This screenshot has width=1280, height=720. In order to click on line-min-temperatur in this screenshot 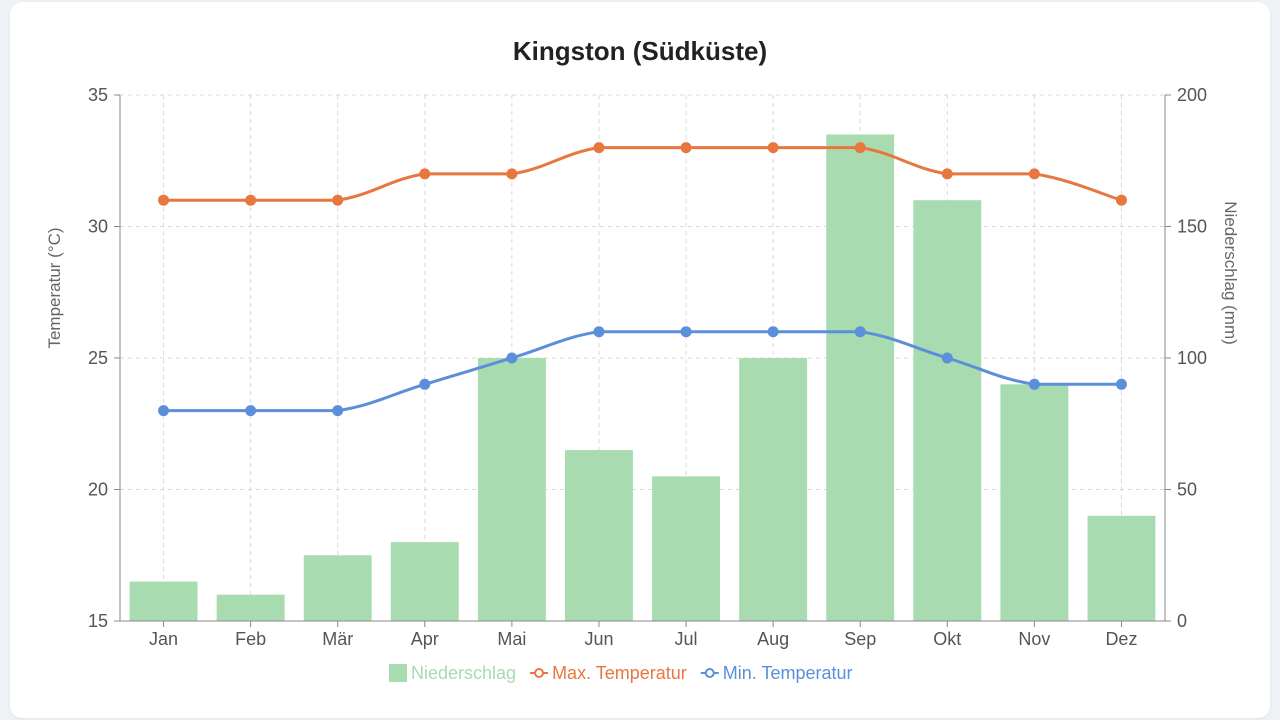, I will do `click(642, 371)`.